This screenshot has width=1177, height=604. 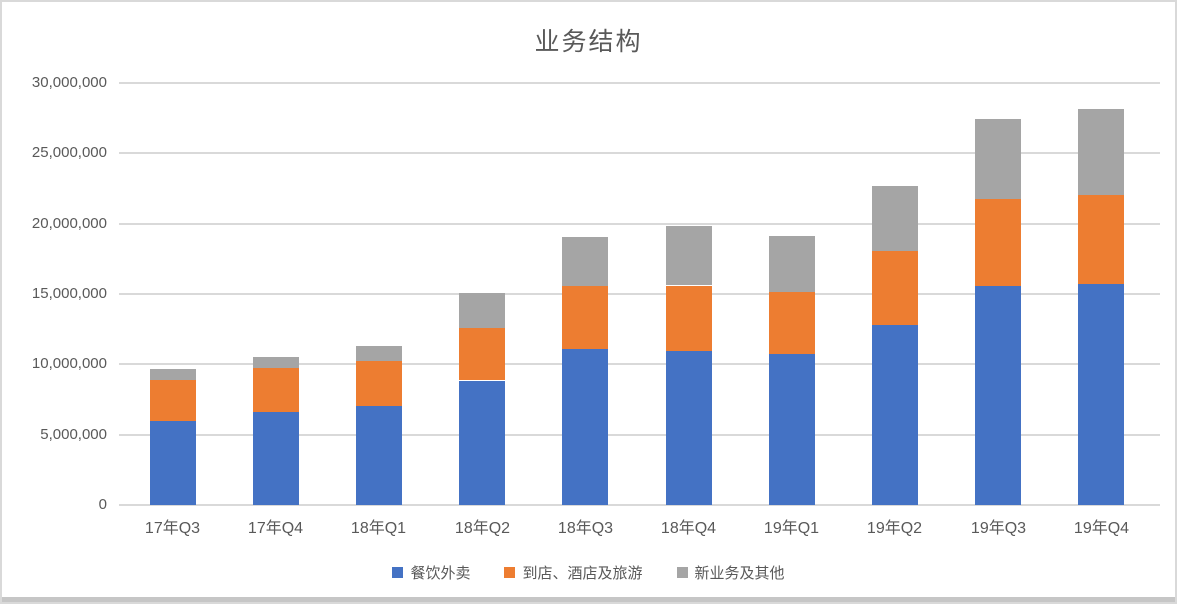 I want to click on y-axis-tick-label: 15,000,000, so click(x=69, y=293).